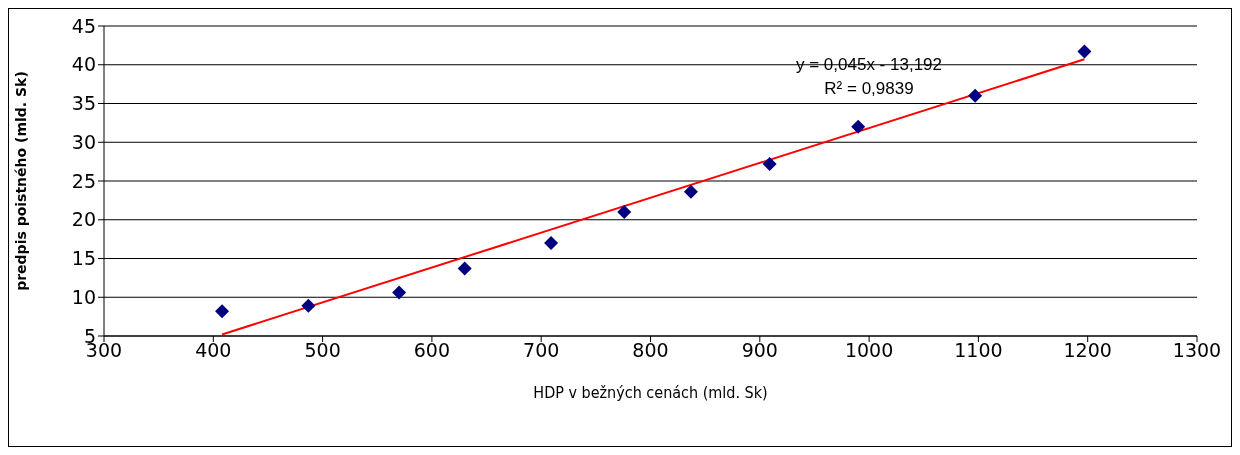 The width and height of the screenshot is (1240, 455). I want to click on y-tick-label: 30, so click(83, 141).